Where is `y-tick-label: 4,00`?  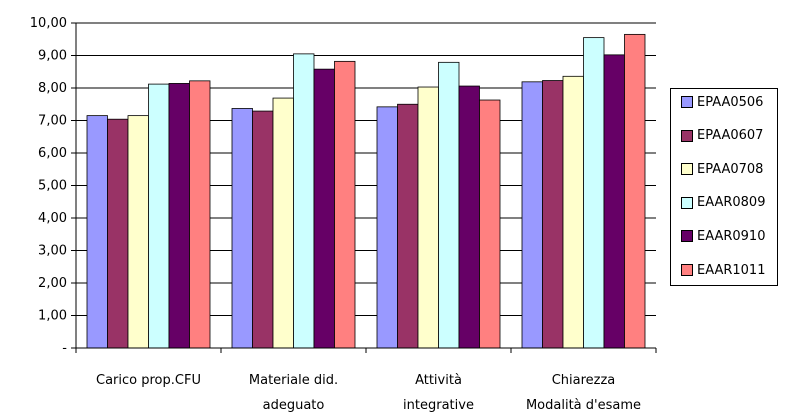 y-tick-label: 4,00 is located at coordinates (52, 218).